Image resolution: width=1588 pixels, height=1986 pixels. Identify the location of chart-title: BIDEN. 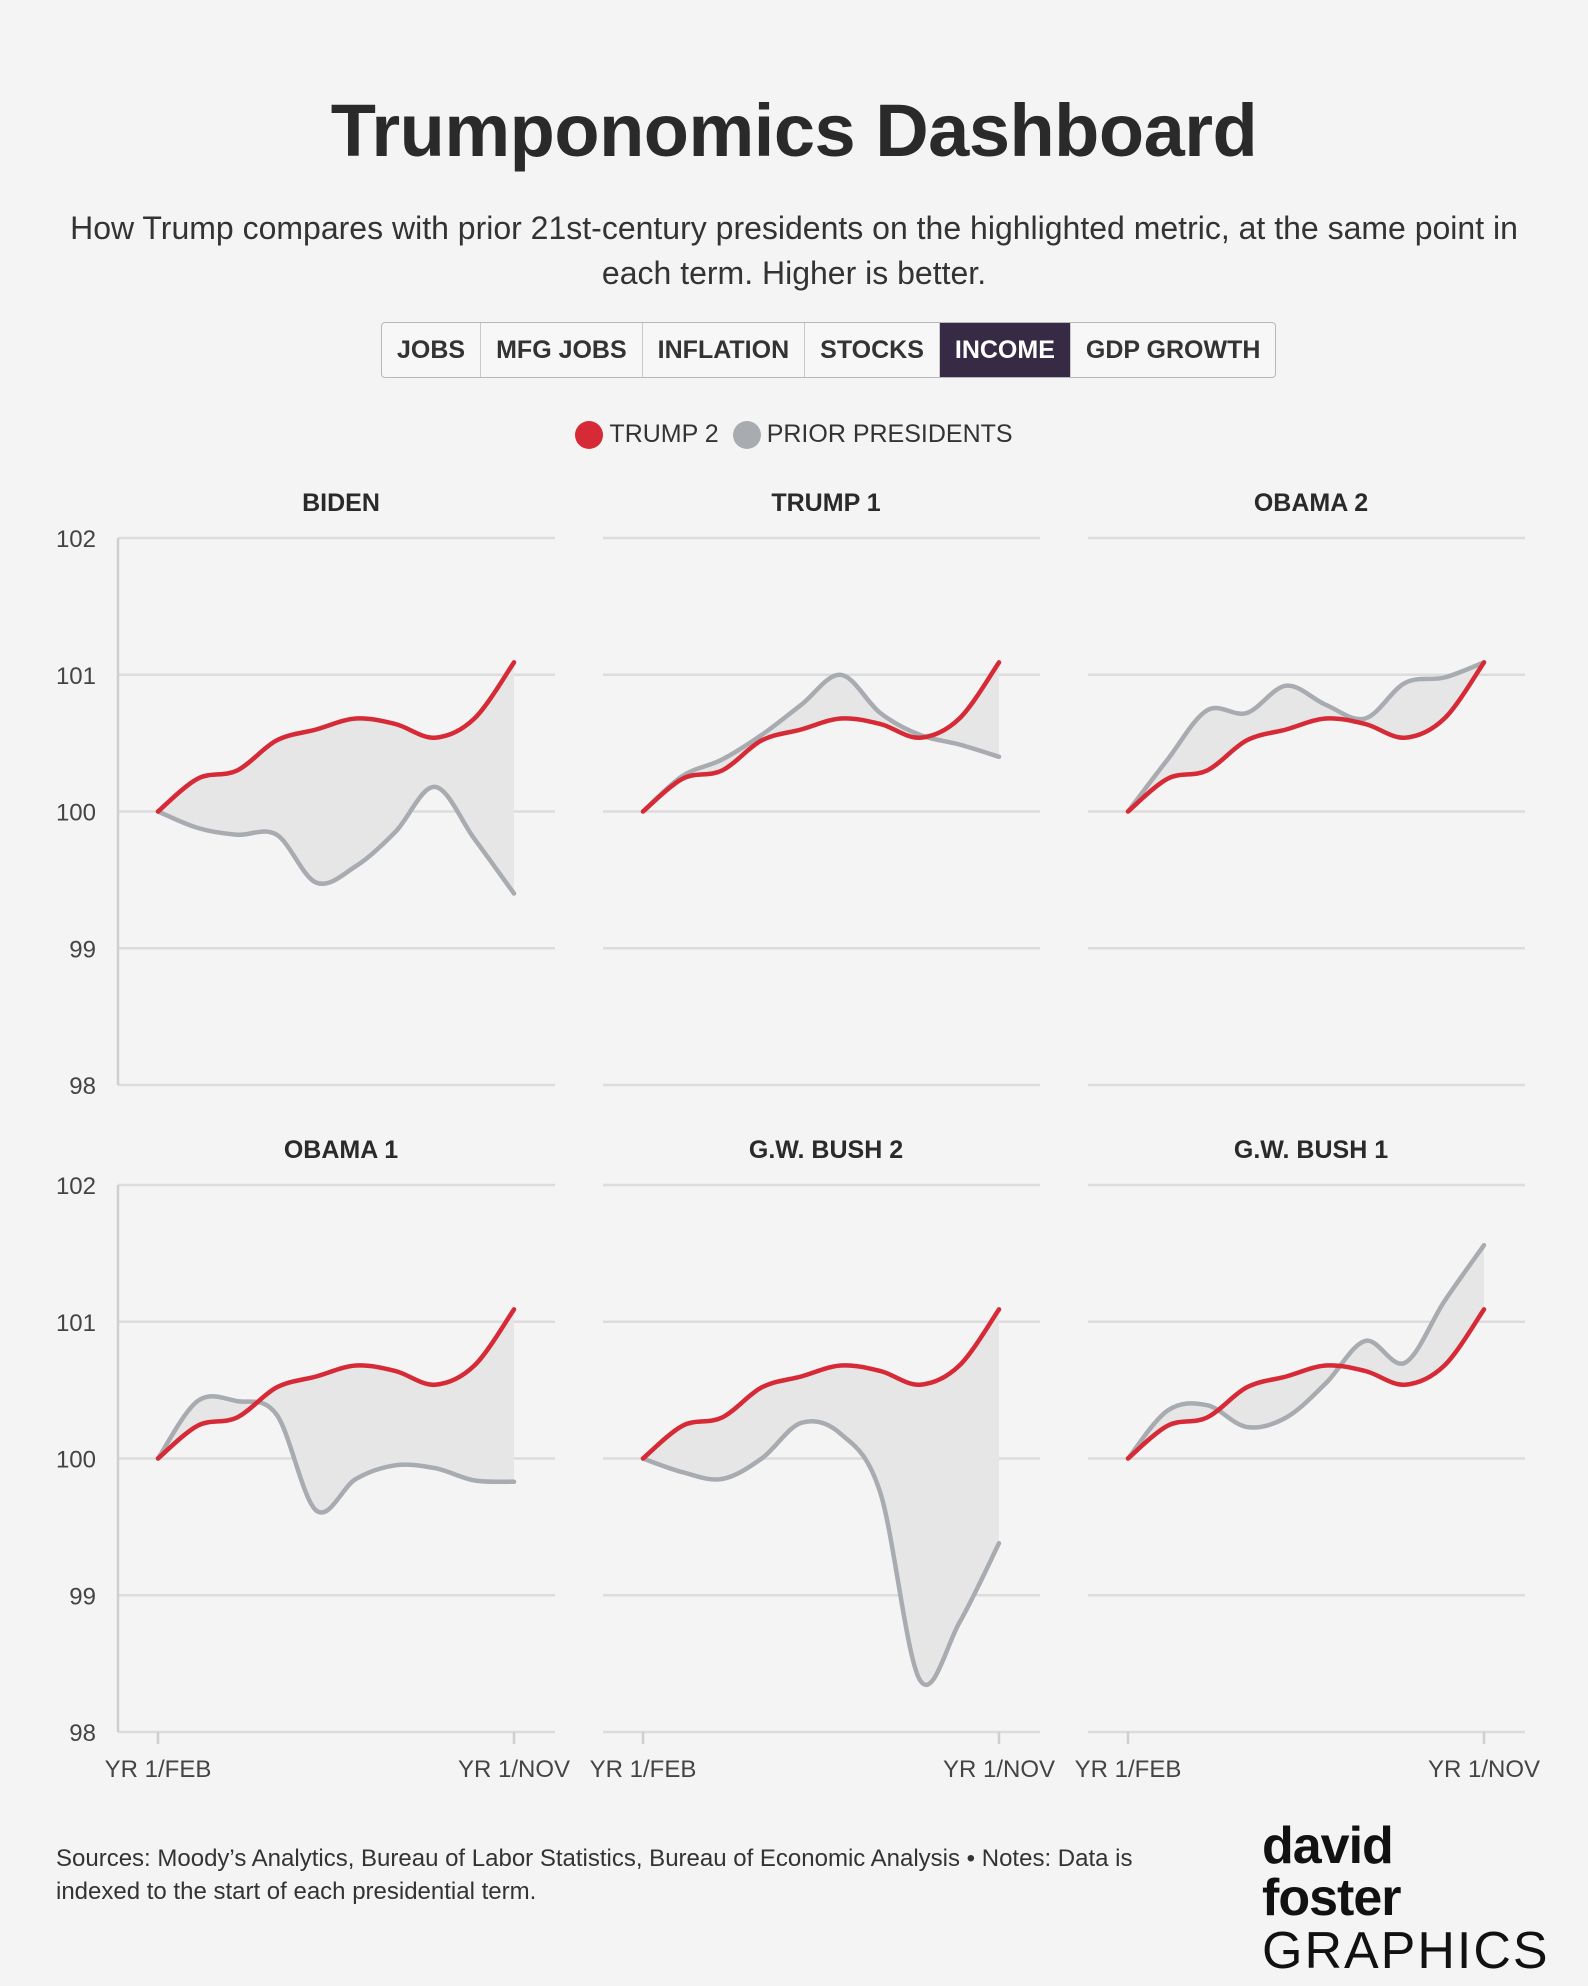
(341, 503).